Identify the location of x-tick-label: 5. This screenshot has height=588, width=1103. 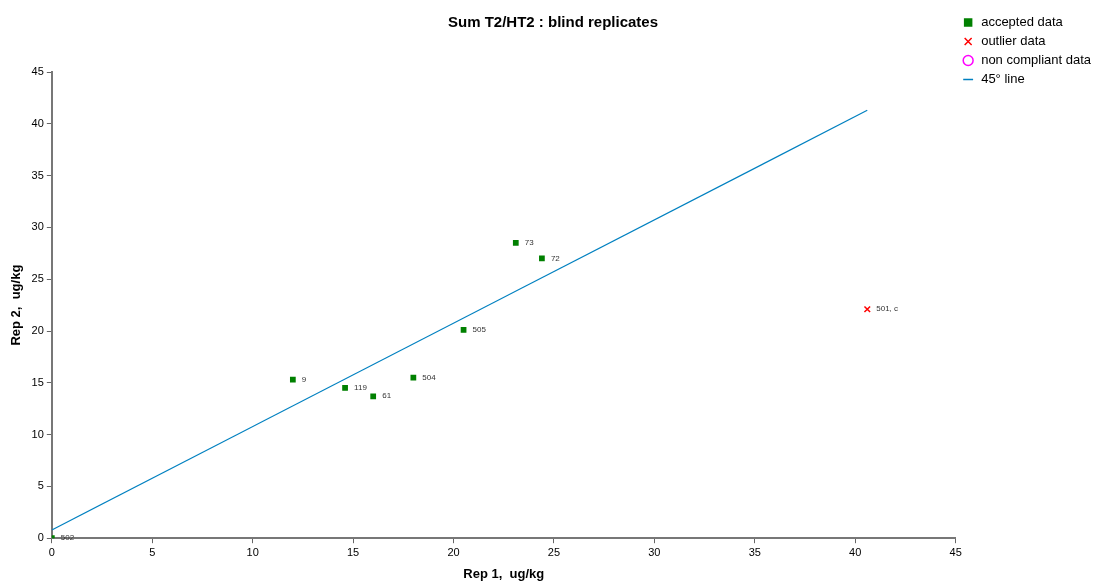
(152, 551).